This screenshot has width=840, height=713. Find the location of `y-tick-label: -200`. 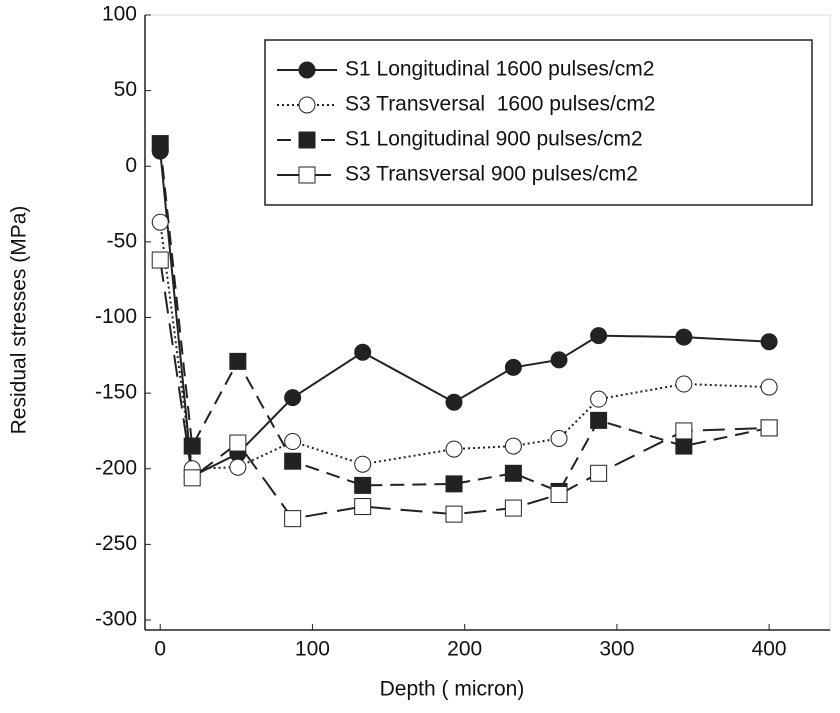

y-tick-label: -200 is located at coordinates (116, 467).